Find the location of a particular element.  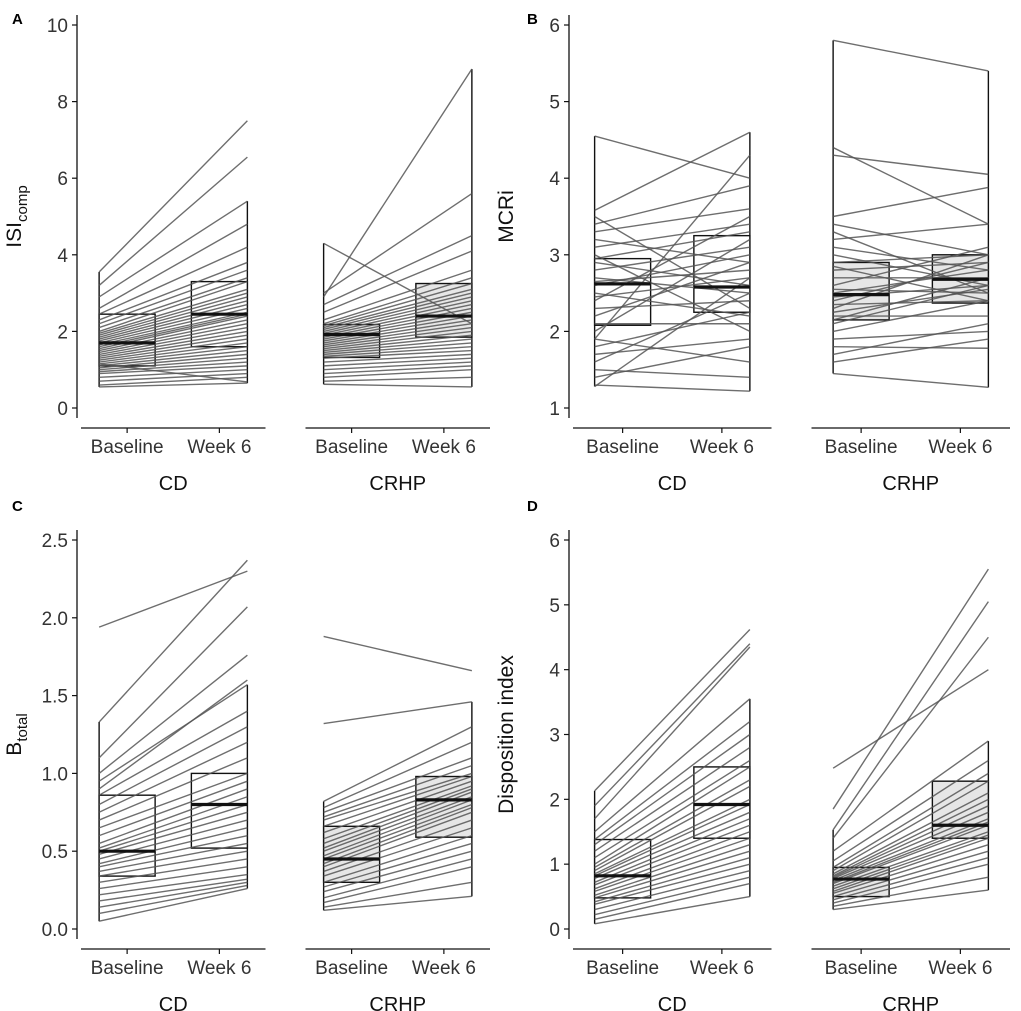

y-tick-label: 4 is located at coordinates (62, 256).